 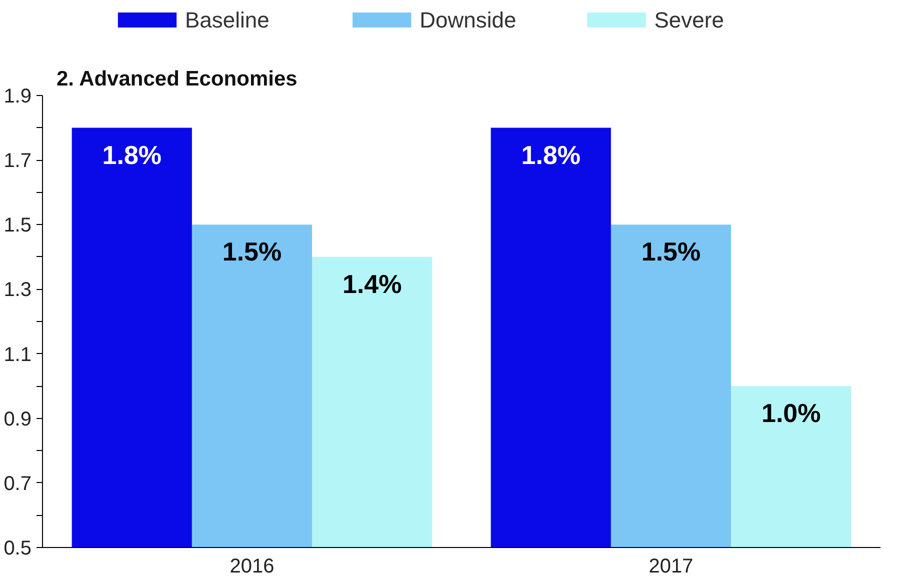 I want to click on y-tick-label: 0.5, so click(x=18, y=549).